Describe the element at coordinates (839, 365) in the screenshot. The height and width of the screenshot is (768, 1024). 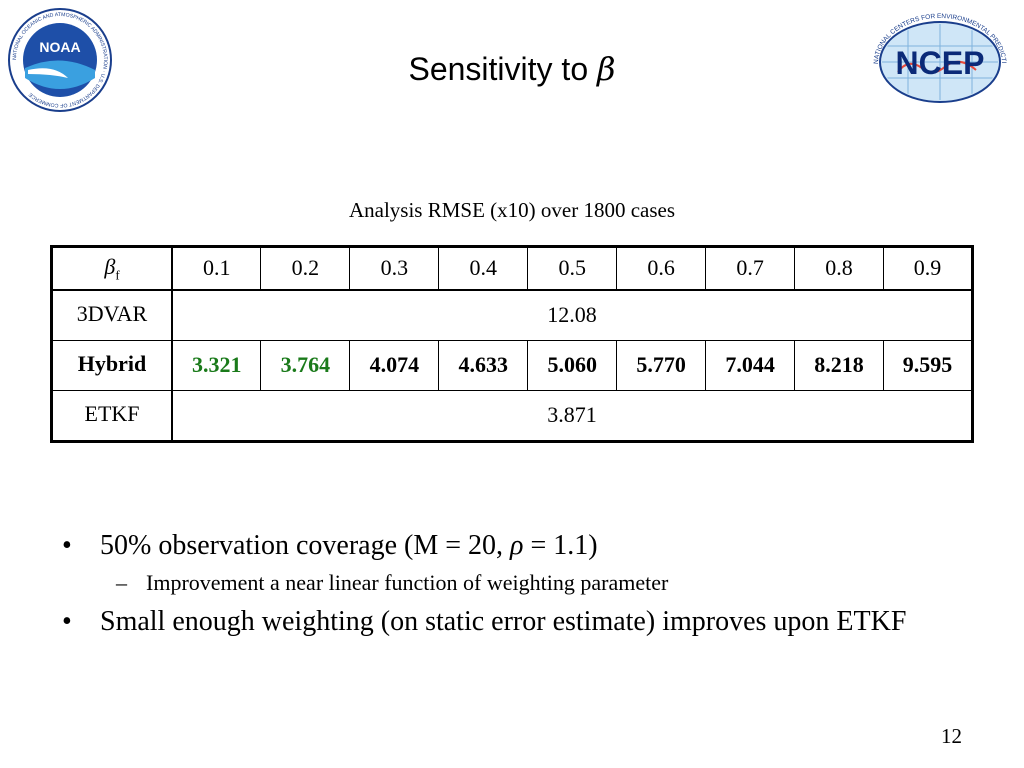
I see `hybrid-value-cell: 8.218` at that location.